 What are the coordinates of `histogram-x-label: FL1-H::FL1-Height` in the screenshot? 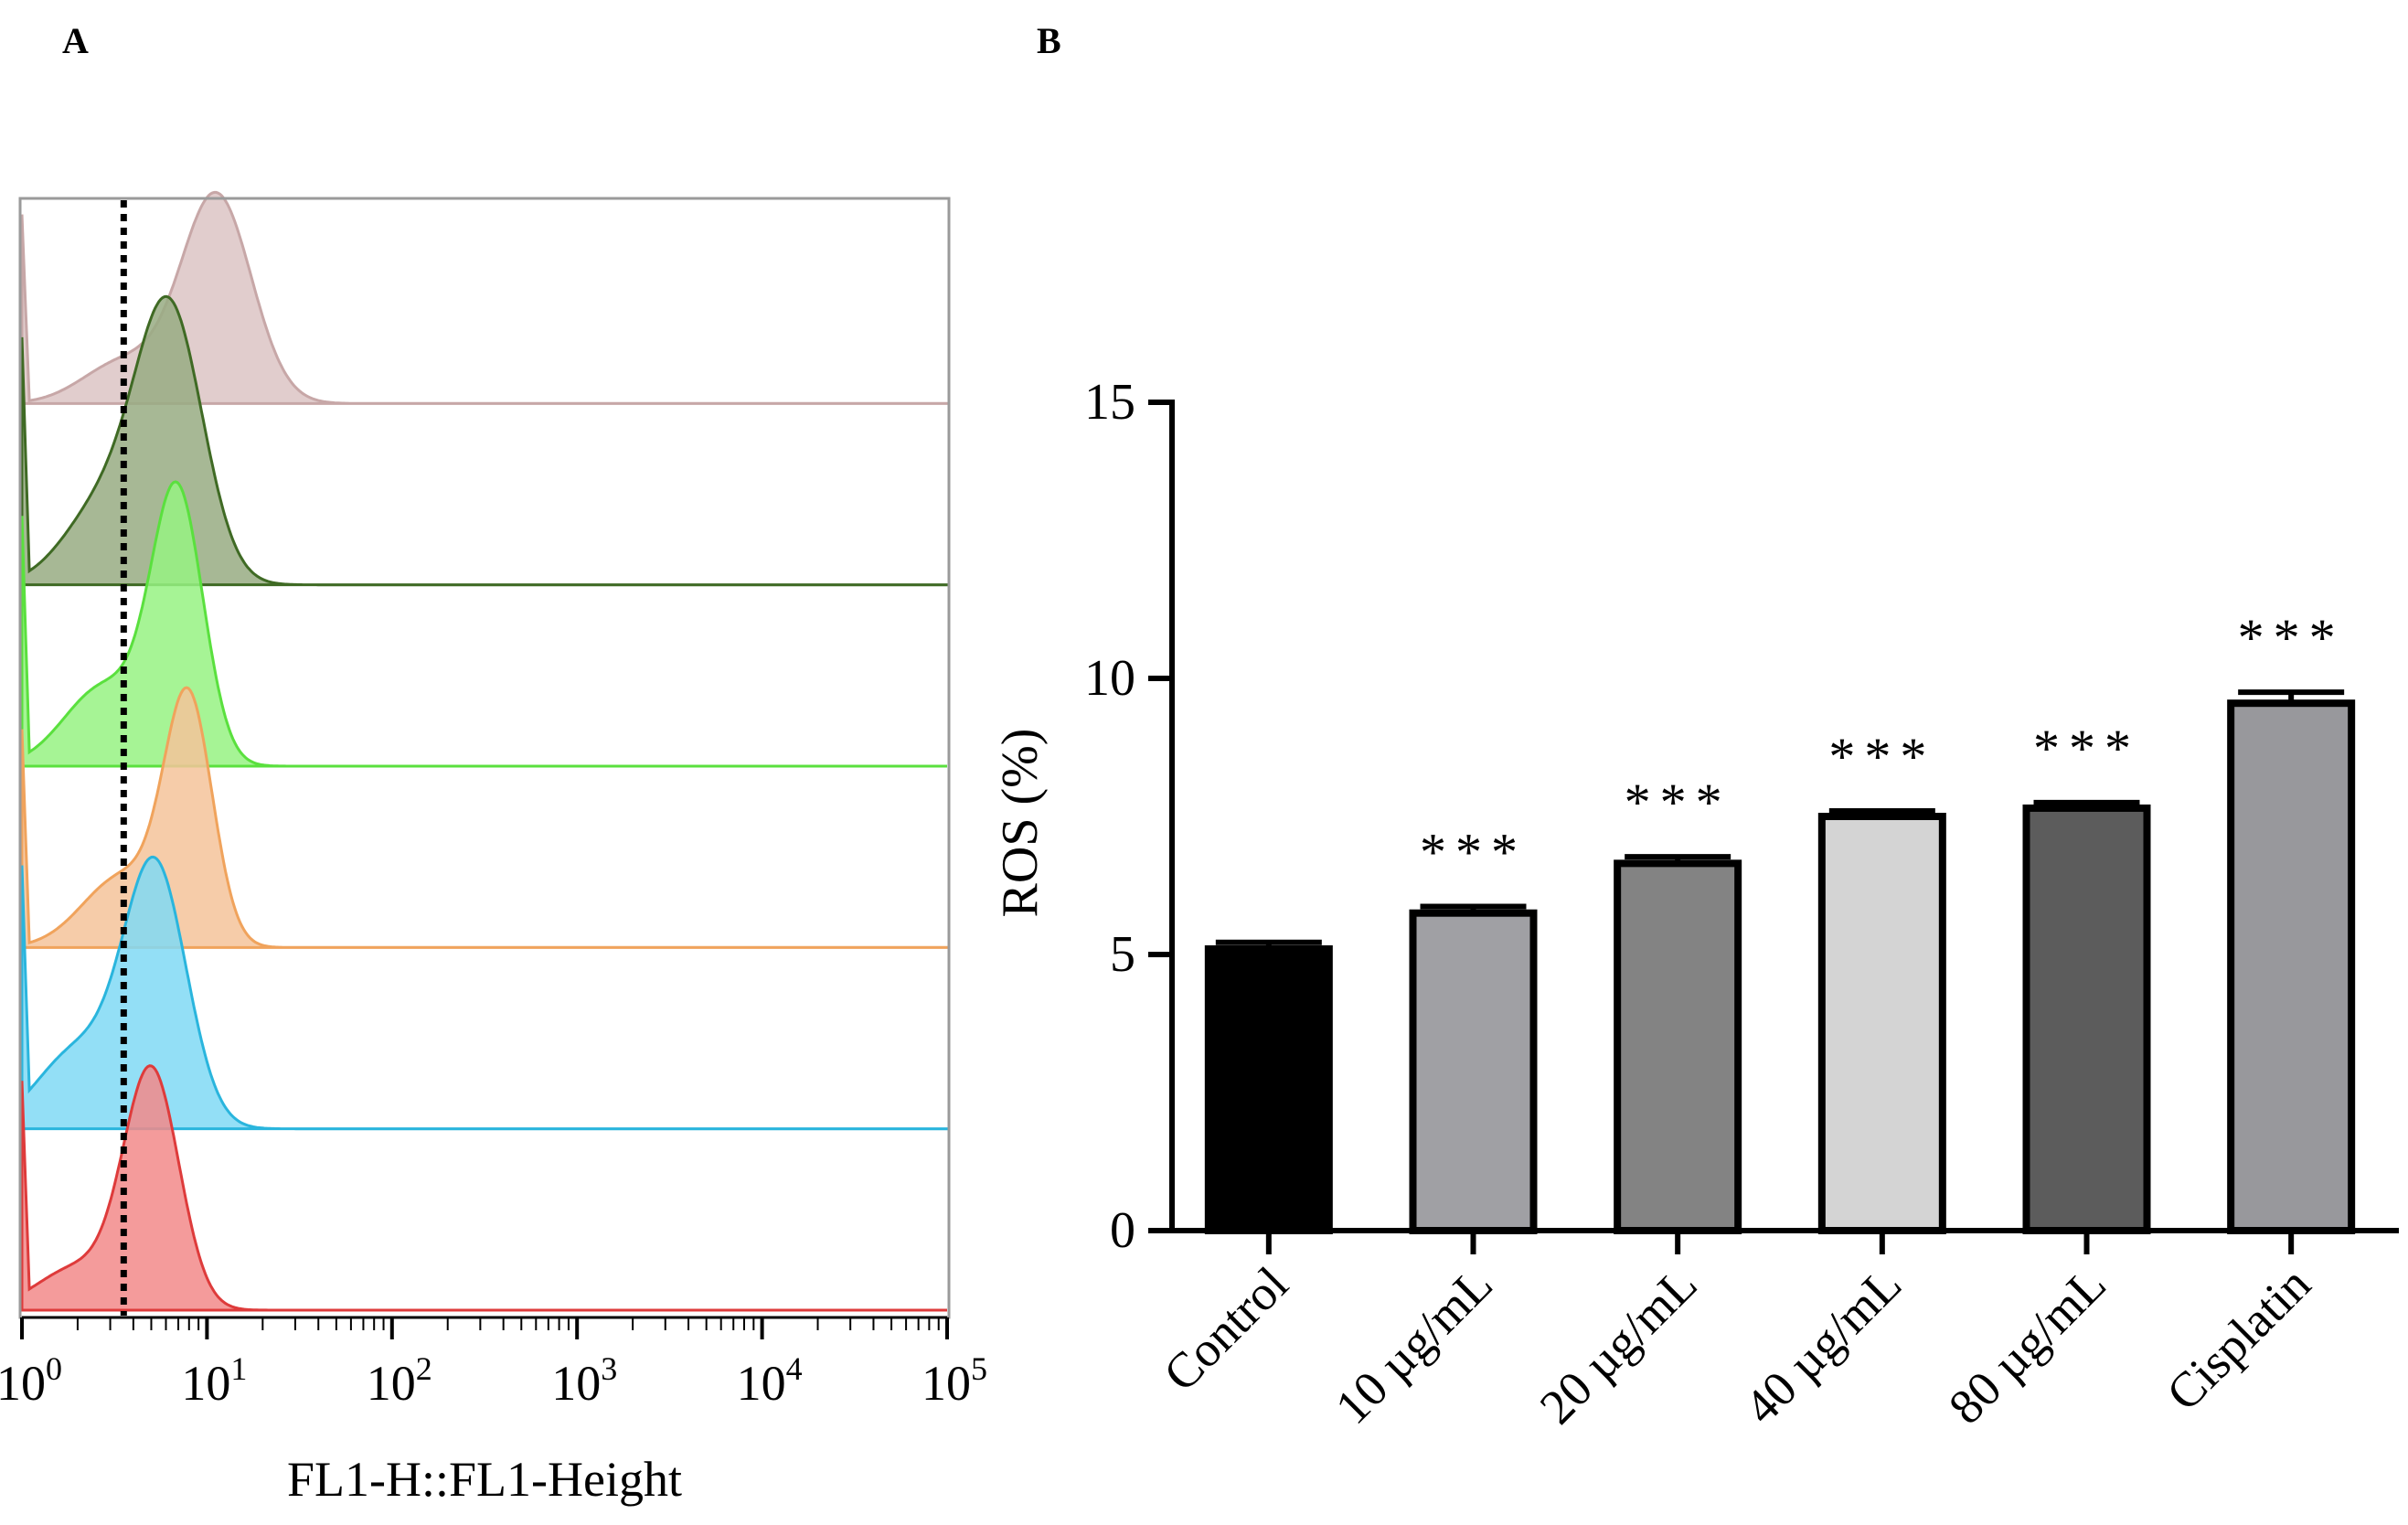 It's located at (485, 1479).